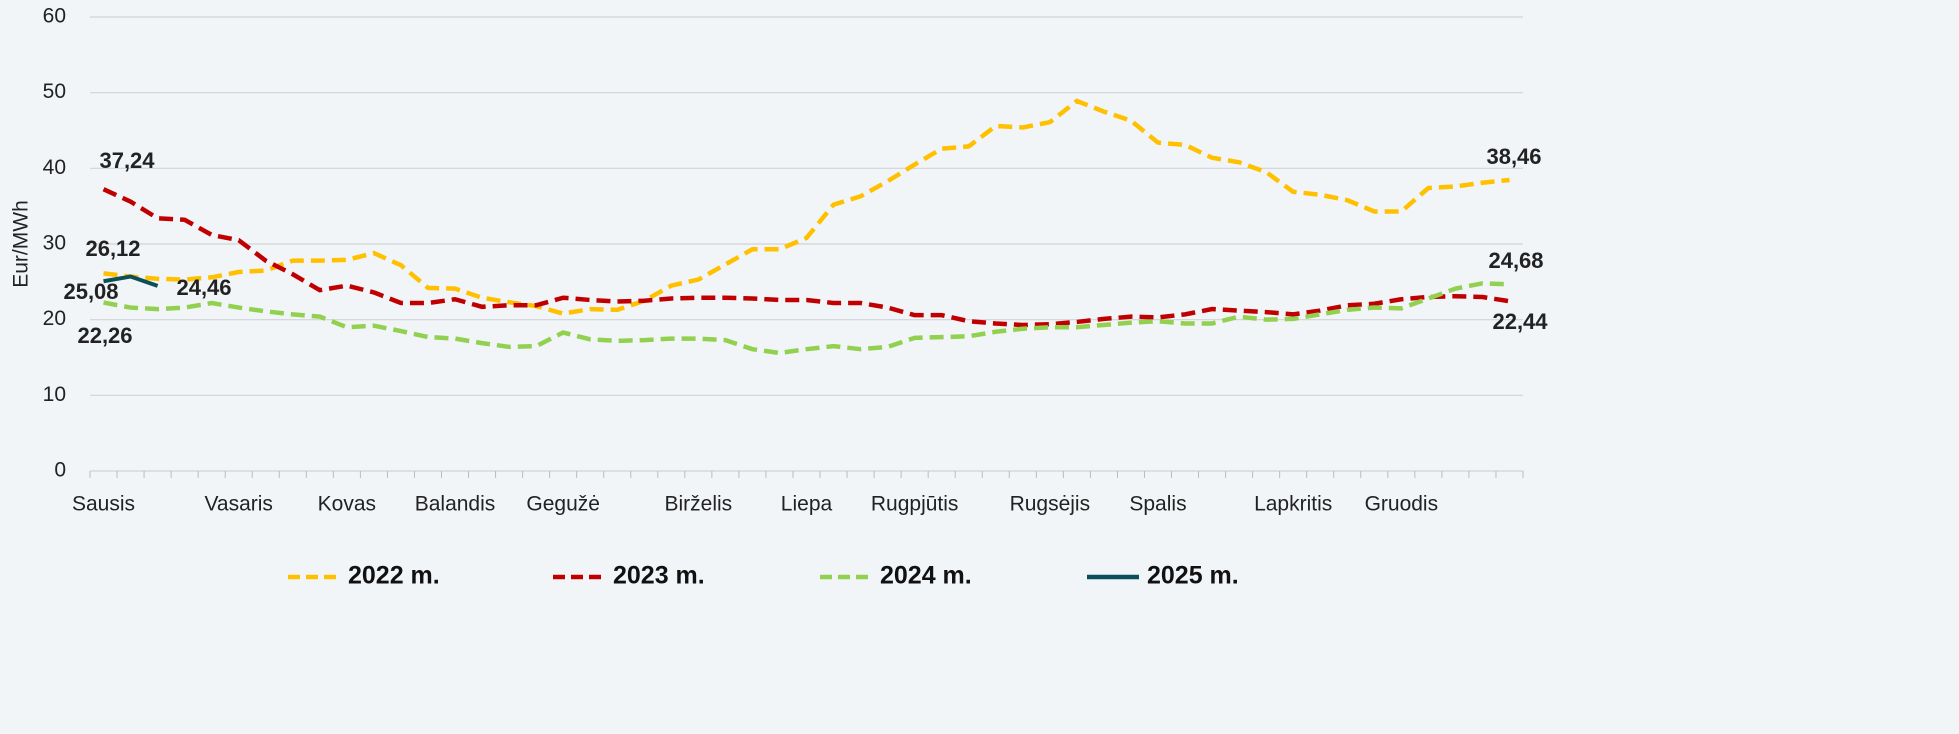 This screenshot has width=1959, height=734. I want to click on y-tick-label: 20, so click(54, 318).